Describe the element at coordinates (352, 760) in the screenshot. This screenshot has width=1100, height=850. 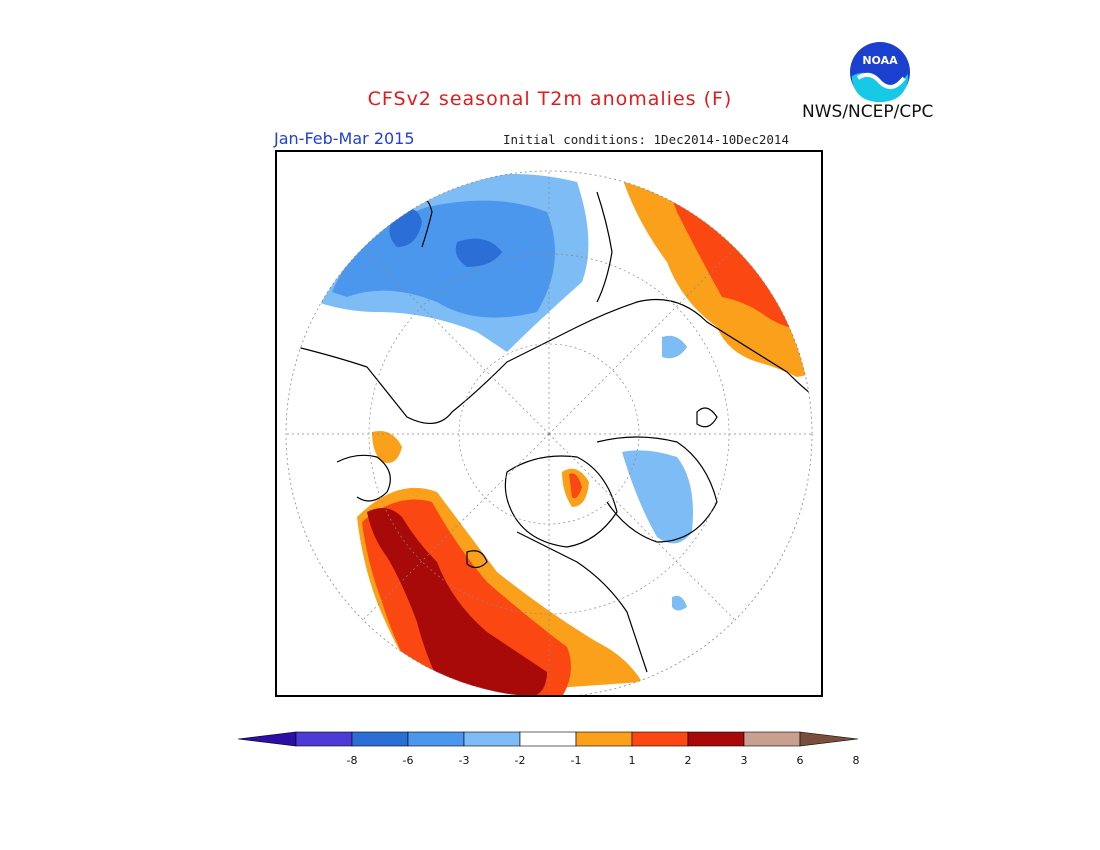
I see `color-scale-tick: -8` at that location.